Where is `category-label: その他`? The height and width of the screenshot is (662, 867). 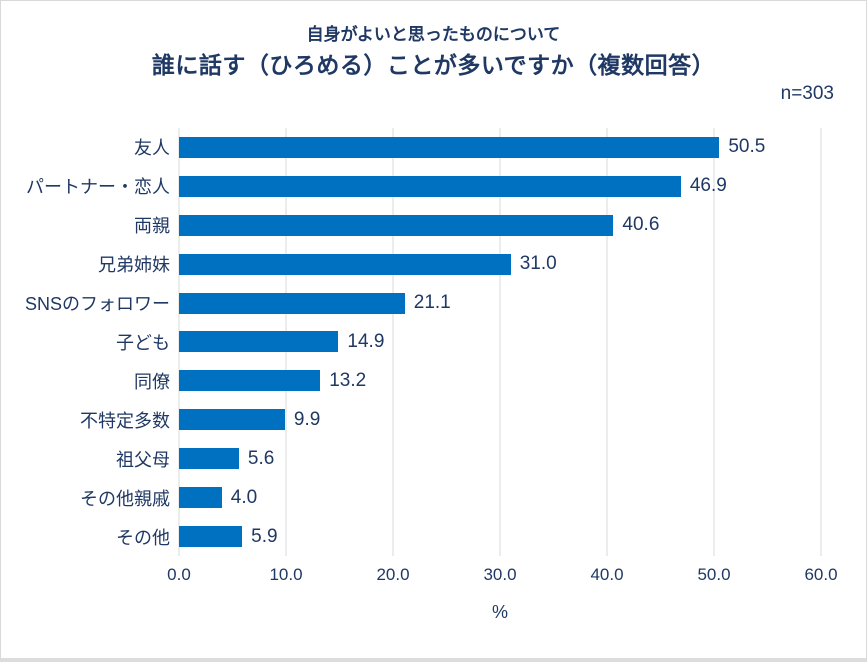
category-label: その他 is located at coordinates (143, 537).